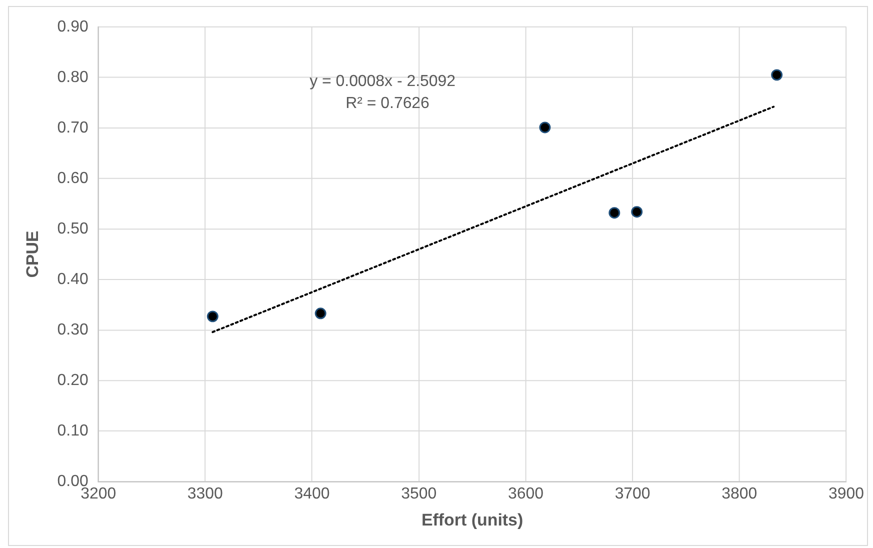 The width and height of the screenshot is (873, 548). I want to click on x-tick-label: 3400, so click(312, 494).